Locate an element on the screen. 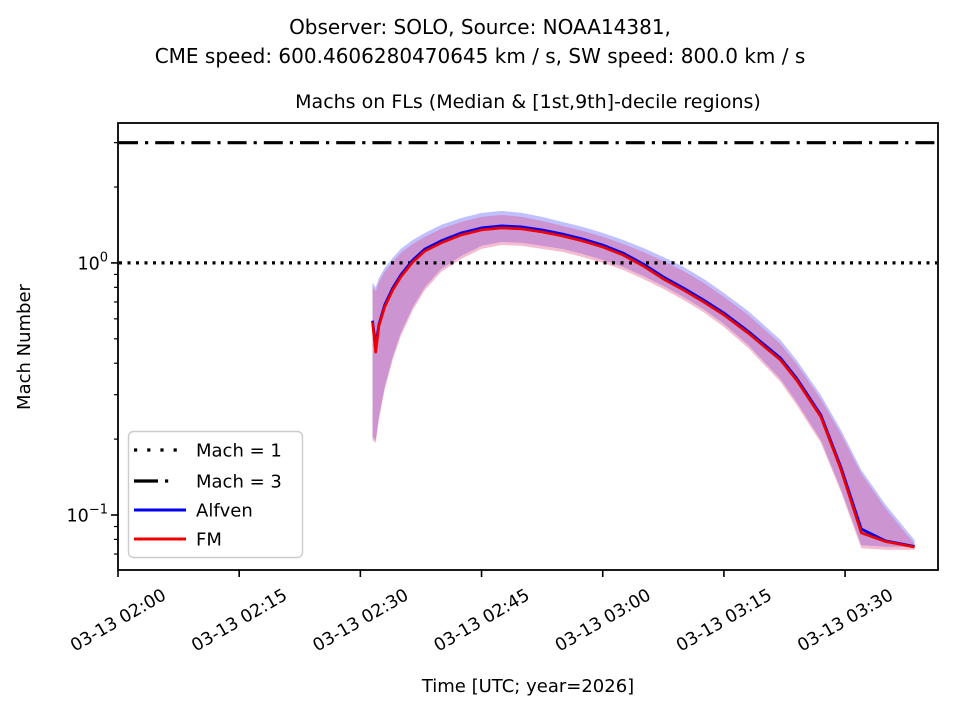 The height and width of the screenshot is (724, 960). legend-label-mach-1: Mach = 1 is located at coordinates (239, 451).